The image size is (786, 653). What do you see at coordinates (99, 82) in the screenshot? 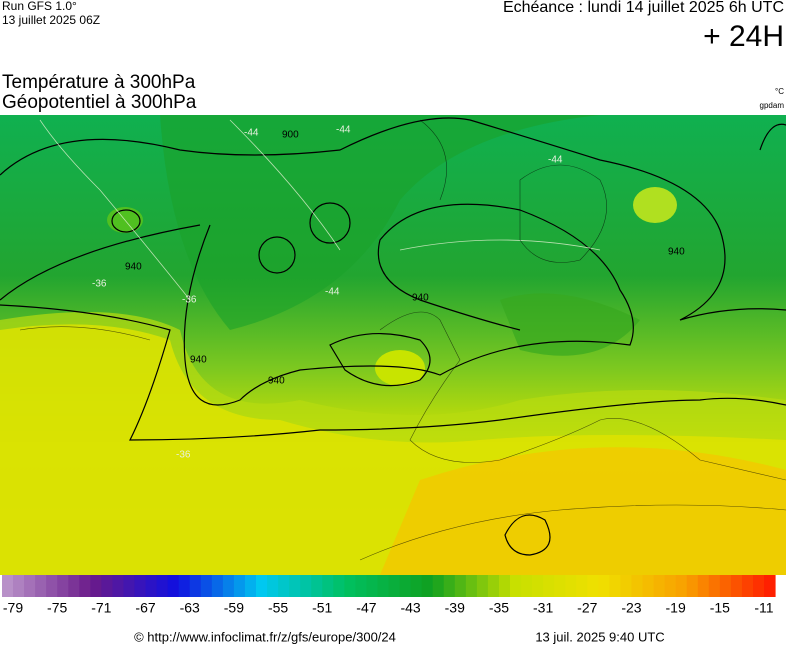
I see `title-temperature: Température à 300hPa` at bounding box center [99, 82].